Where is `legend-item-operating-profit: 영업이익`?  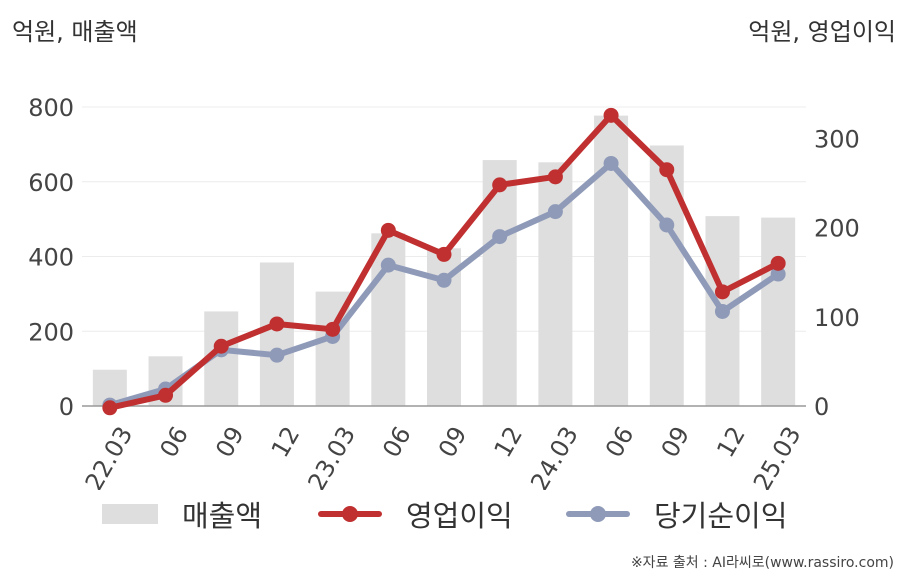 legend-item-operating-profit: 영업이익 is located at coordinates (415, 514).